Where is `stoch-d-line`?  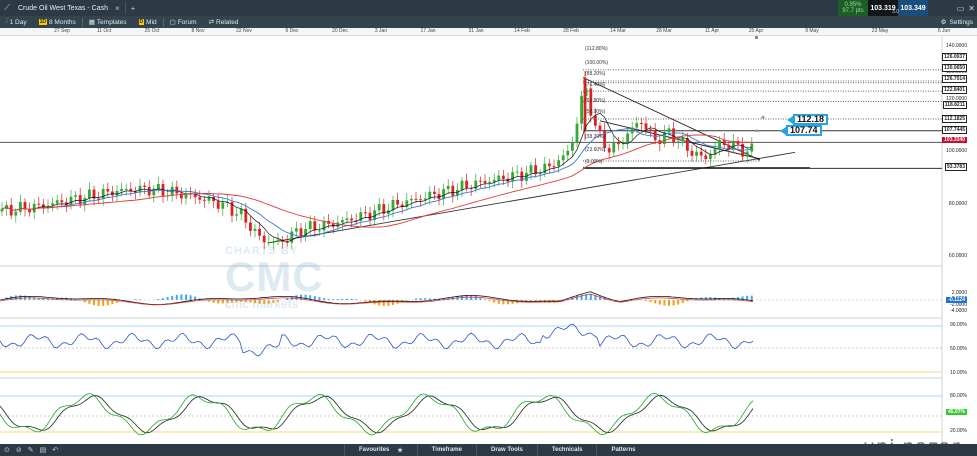 stoch-d-line is located at coordinates (377, 414).